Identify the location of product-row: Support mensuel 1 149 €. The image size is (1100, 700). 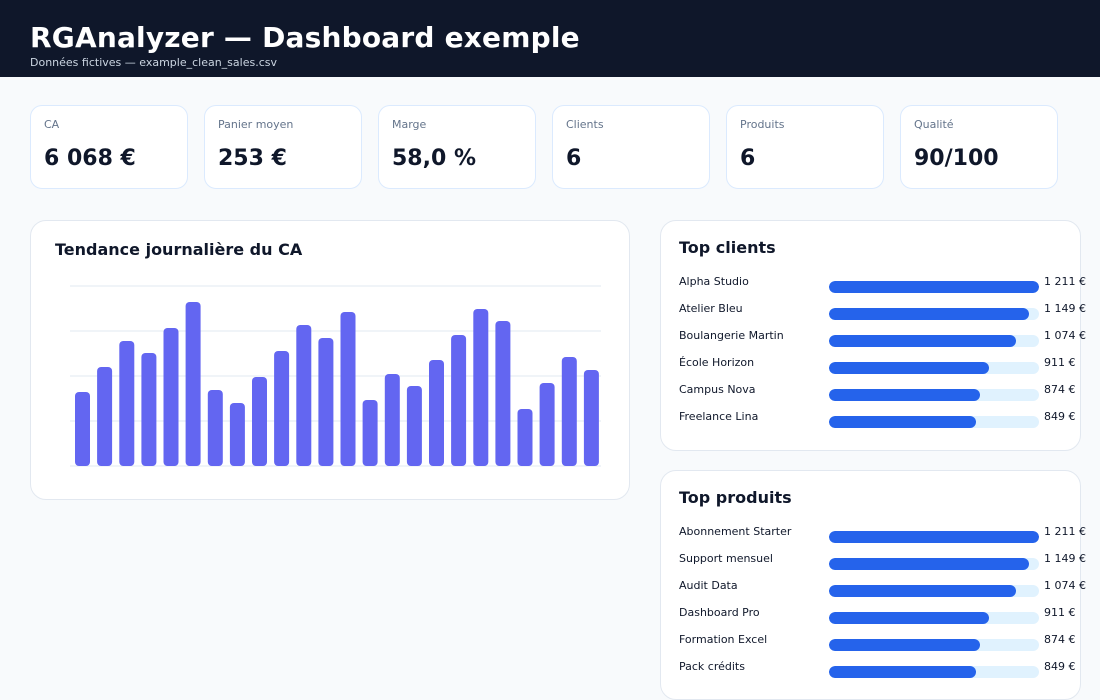
(889, 562).